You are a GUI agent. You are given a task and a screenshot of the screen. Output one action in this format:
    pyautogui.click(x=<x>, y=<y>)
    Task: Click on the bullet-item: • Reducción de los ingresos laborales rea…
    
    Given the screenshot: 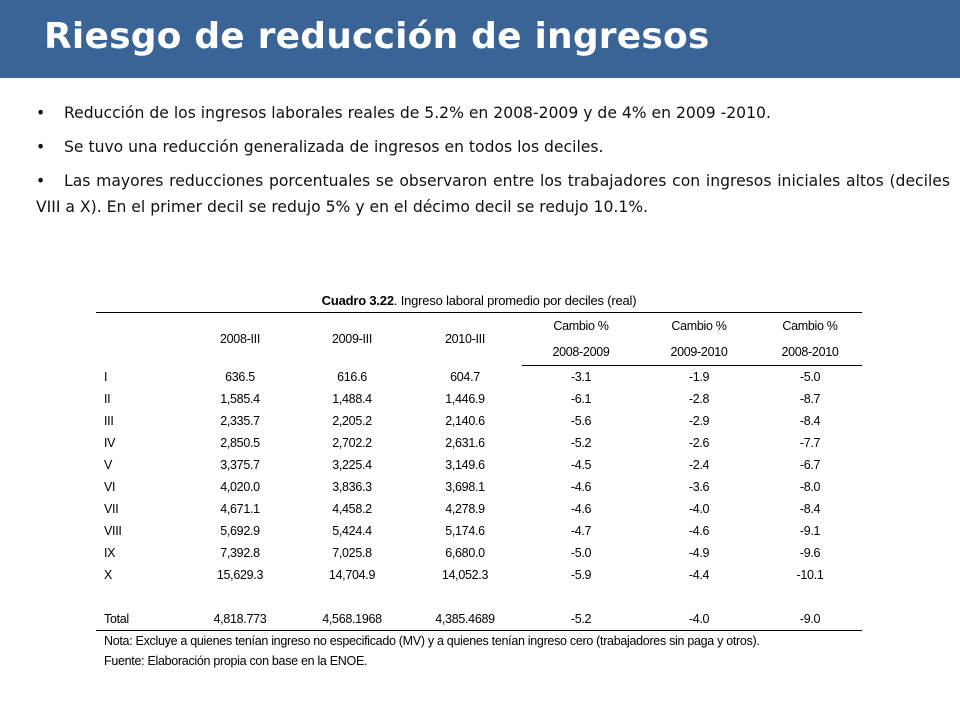 What is the action you would take?
    pyautogui.click(x=493, y=113)
    